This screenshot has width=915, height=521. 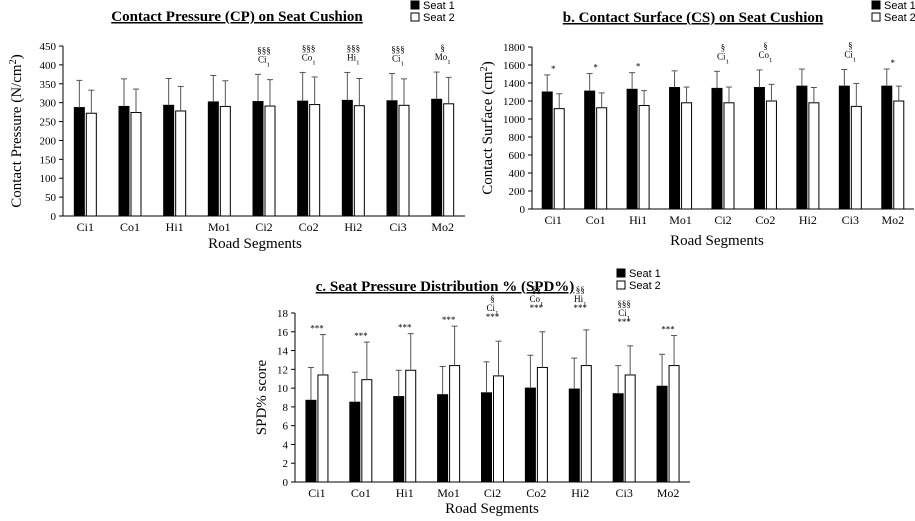 What do you see at coordinates (237, 17) in the screenshot?
I see `chart-title: Contact Pressure (CP) on Seat Cushion` at bounding box center [237, 17].